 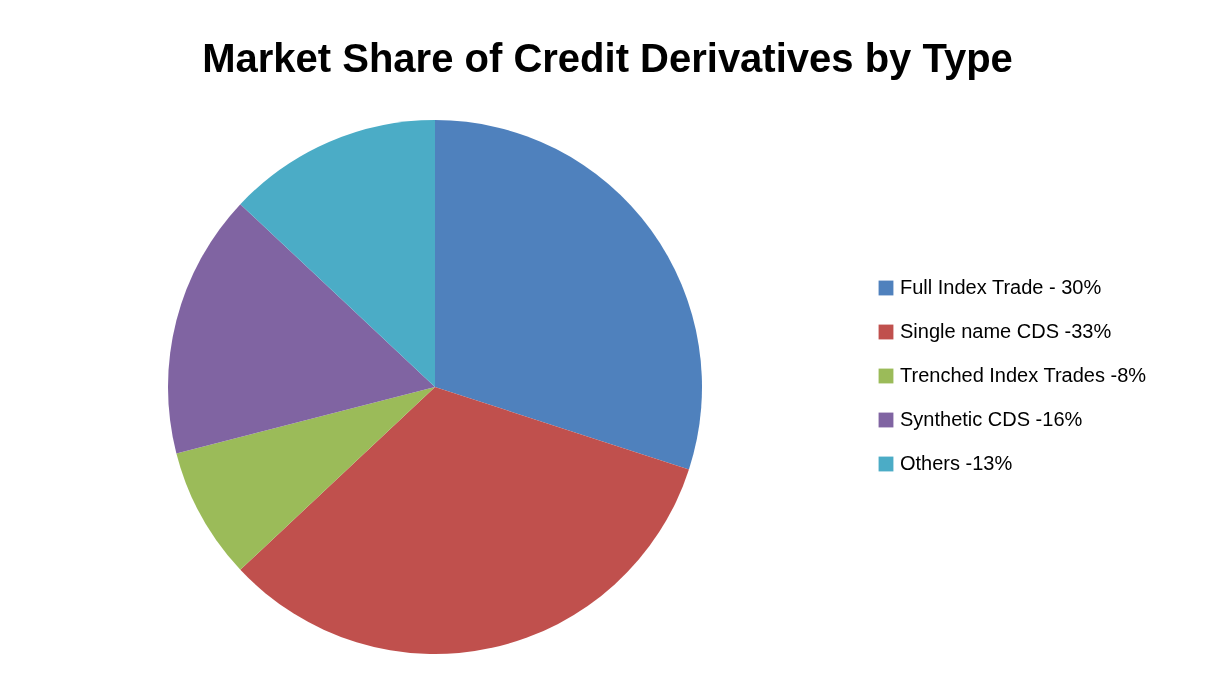 What do you see at coordinates (1001, 287) in the screenshot?
I see `legend-label: Full Index Trade - 30%` at bounding box center [1001, 287].